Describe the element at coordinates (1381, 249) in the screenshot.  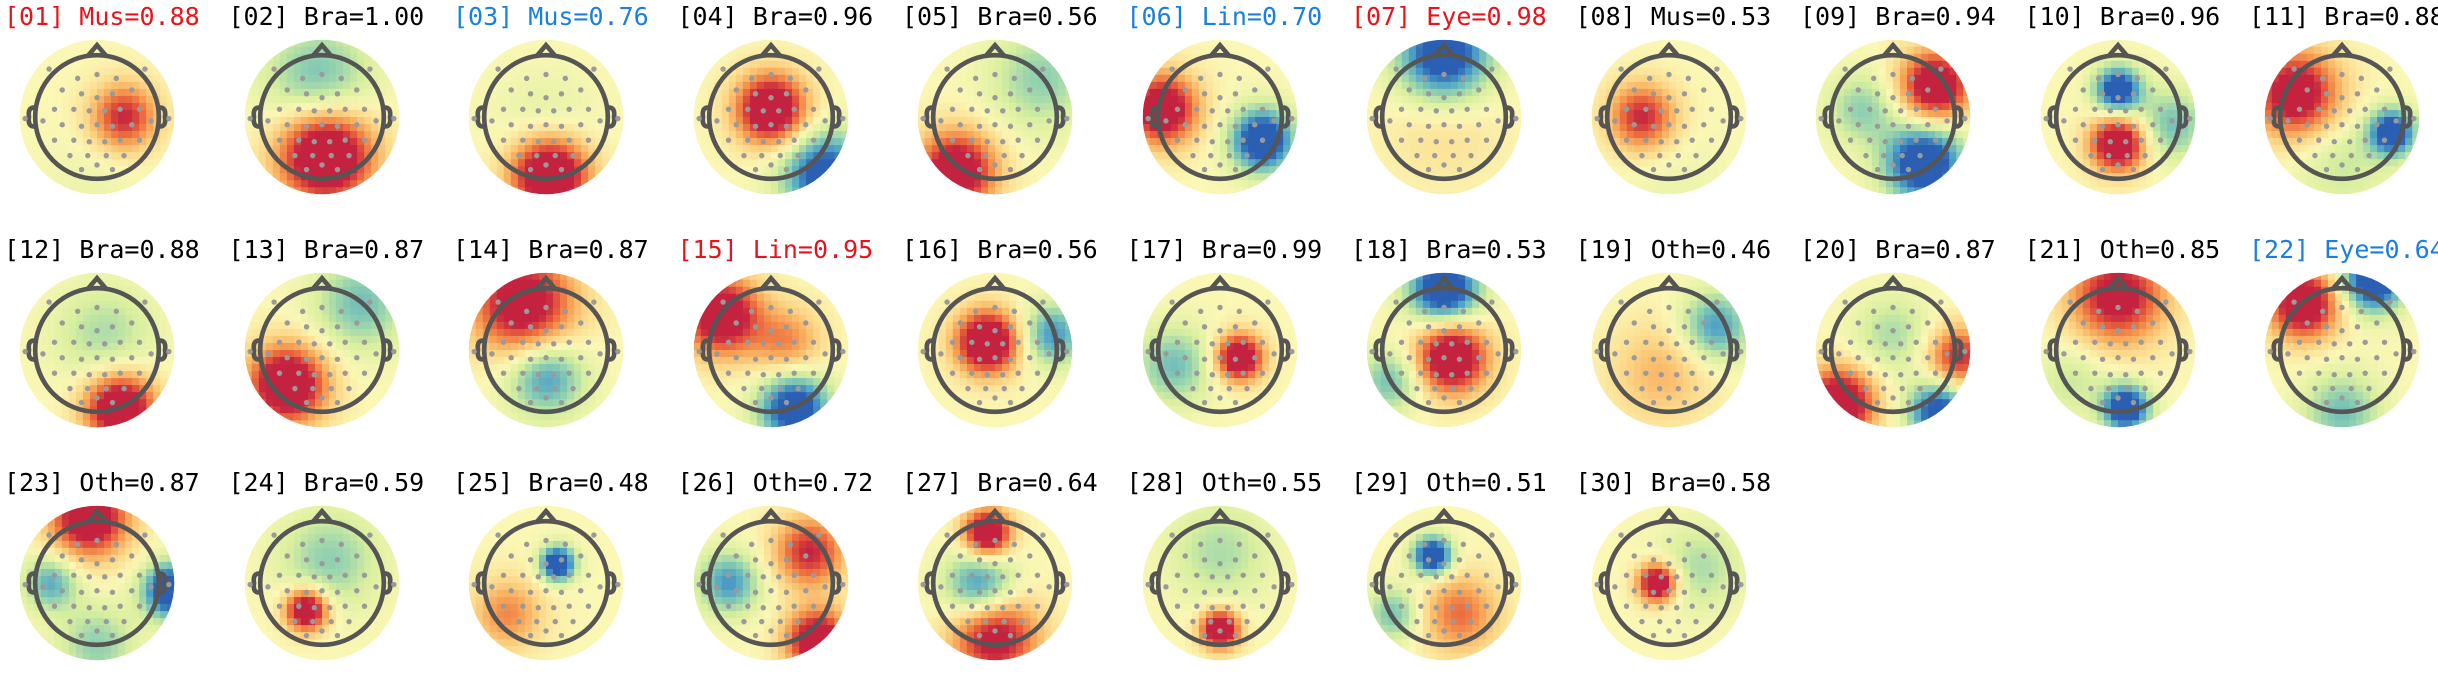
I see `component-id: [18]` at that location.